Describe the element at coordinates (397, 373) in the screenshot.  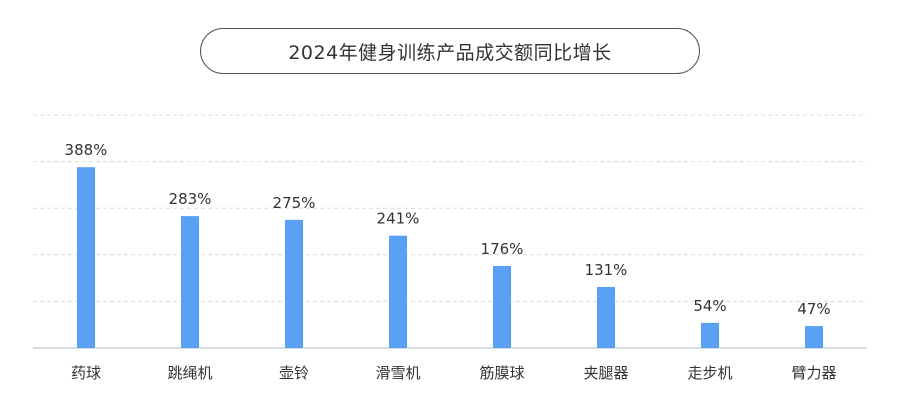
I see `x-tick-label: 滑雪机` at that location.